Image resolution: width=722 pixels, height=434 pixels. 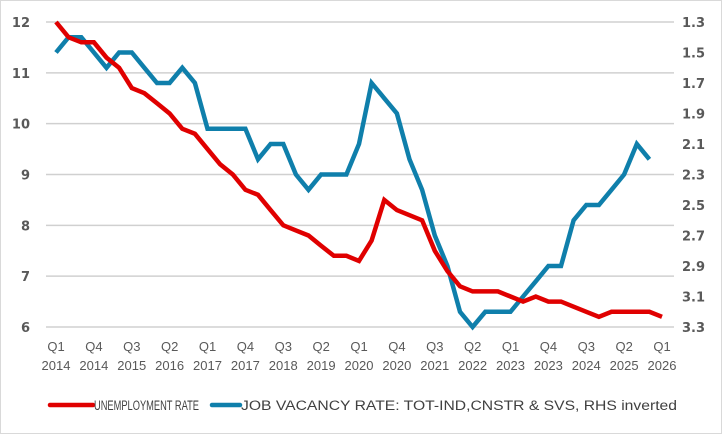 I want to click on x-tick-year: 2022, so click(x=472, y=365).